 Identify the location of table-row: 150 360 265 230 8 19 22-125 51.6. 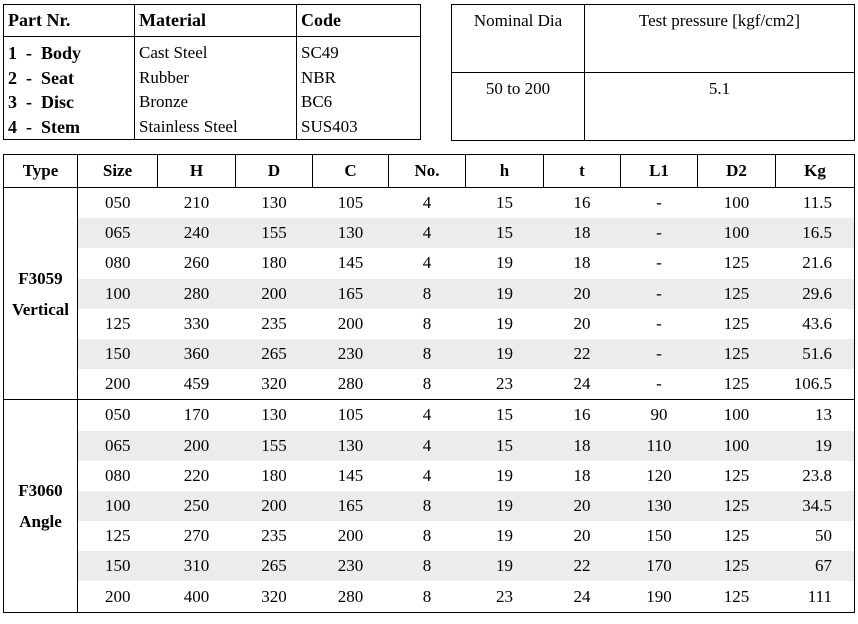
(429, 354).